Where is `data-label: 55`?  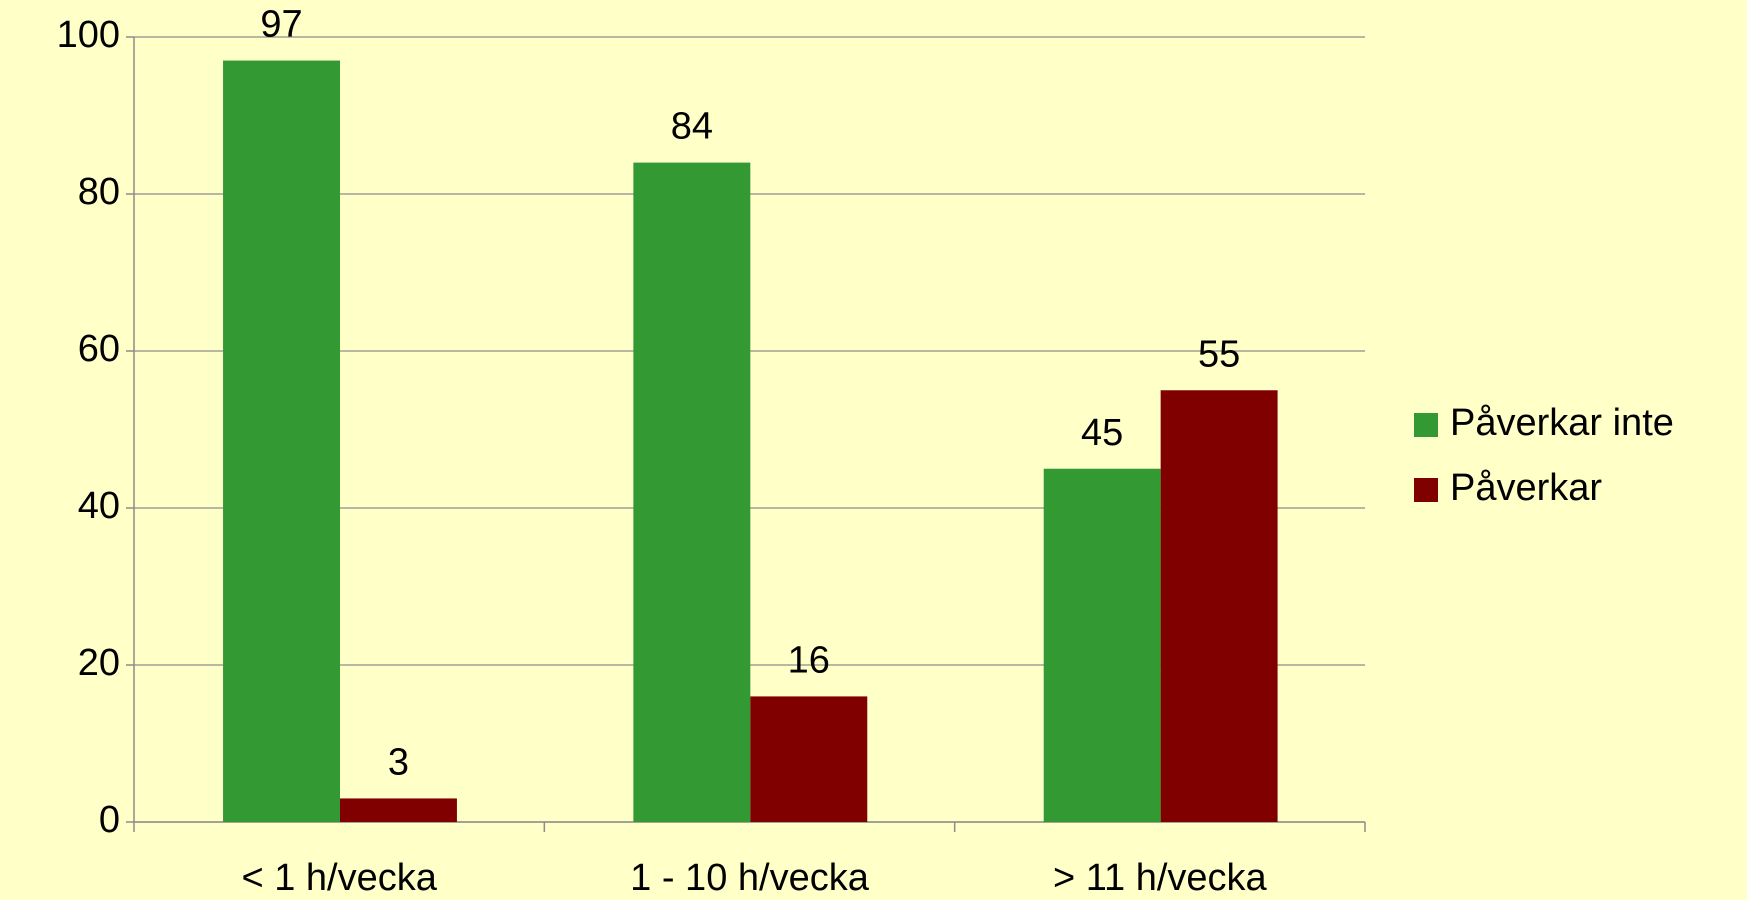
data-label: 55 is located at coordinates (1219, 354).